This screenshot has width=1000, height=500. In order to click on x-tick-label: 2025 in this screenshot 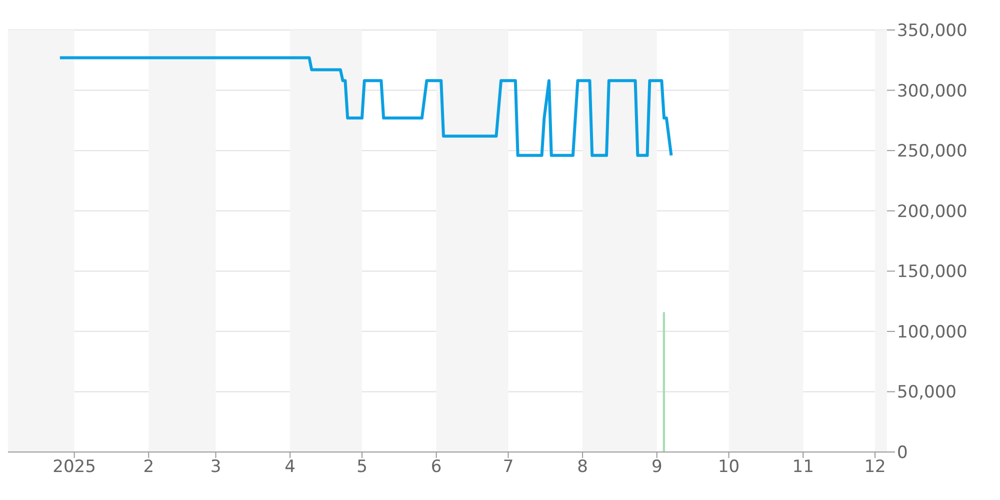, I will do `click(74, 467)`.